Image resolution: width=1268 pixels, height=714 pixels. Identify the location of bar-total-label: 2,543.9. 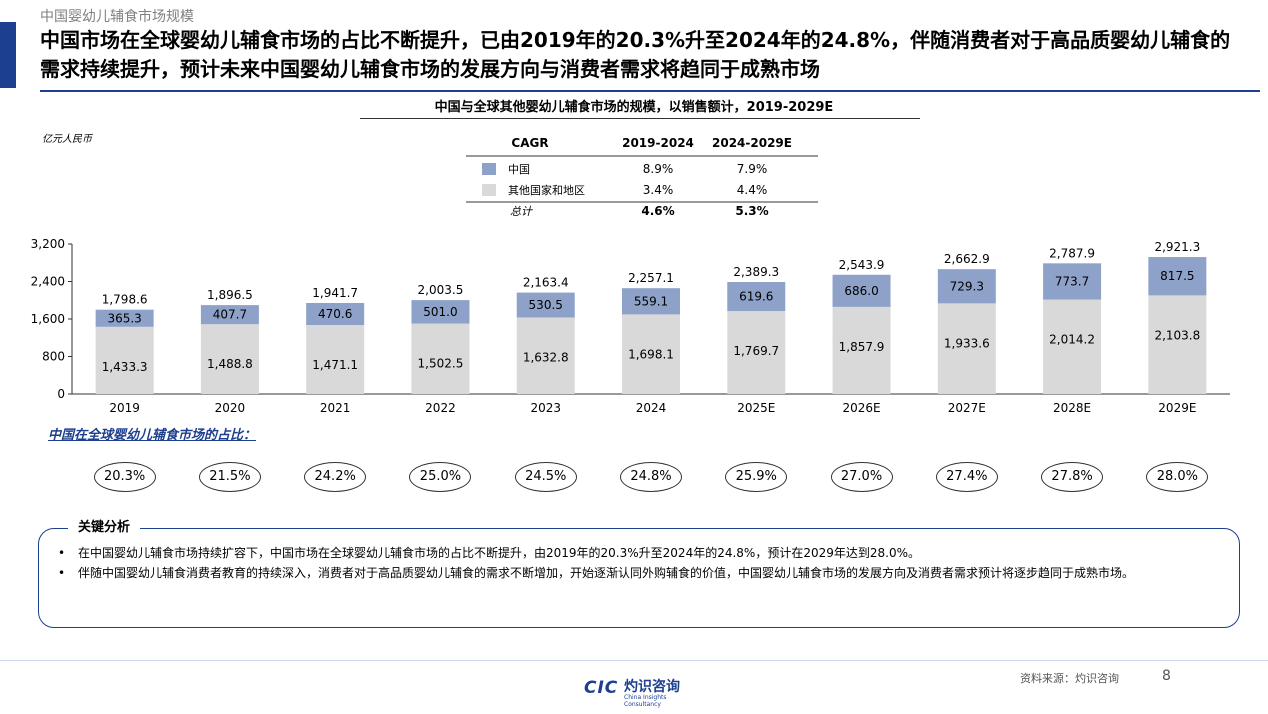
(862, 265).